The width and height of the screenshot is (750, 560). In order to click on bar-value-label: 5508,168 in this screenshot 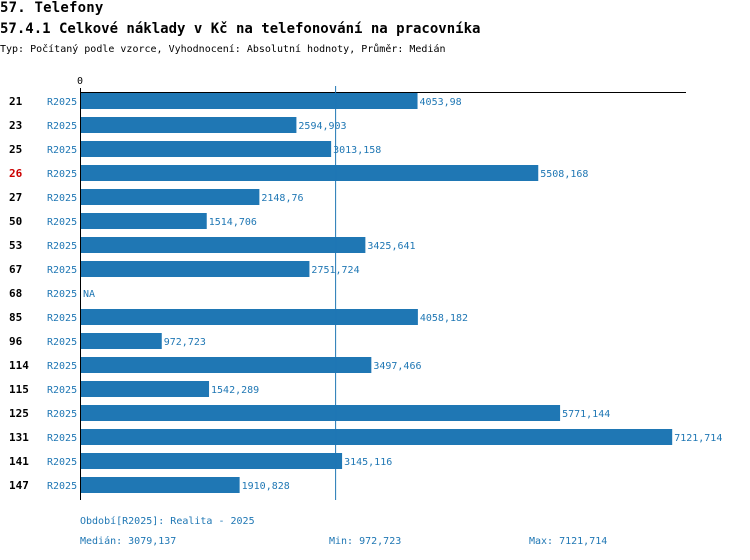, I will do `click(564, 174)`.